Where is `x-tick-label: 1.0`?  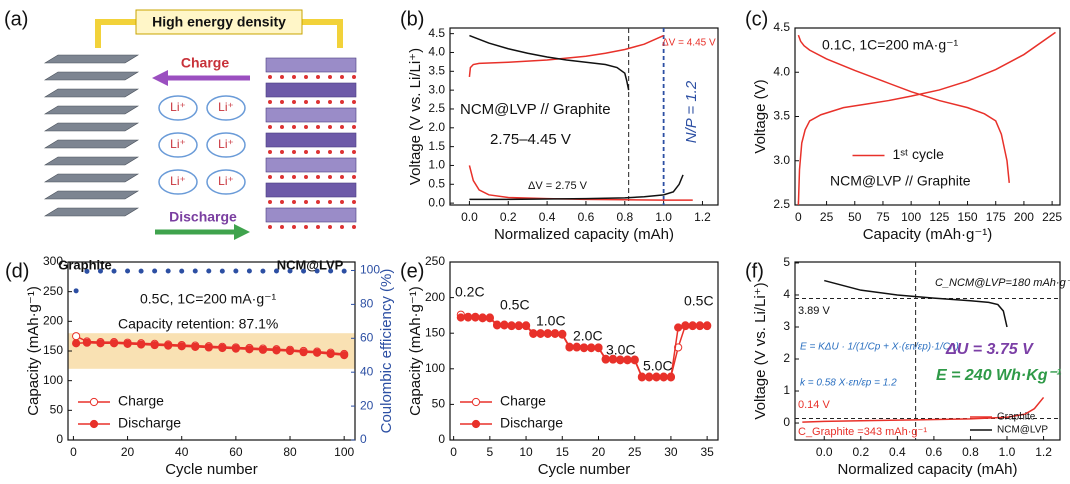 x-tick-label: 1.0 is located at coordinates (663, 217).